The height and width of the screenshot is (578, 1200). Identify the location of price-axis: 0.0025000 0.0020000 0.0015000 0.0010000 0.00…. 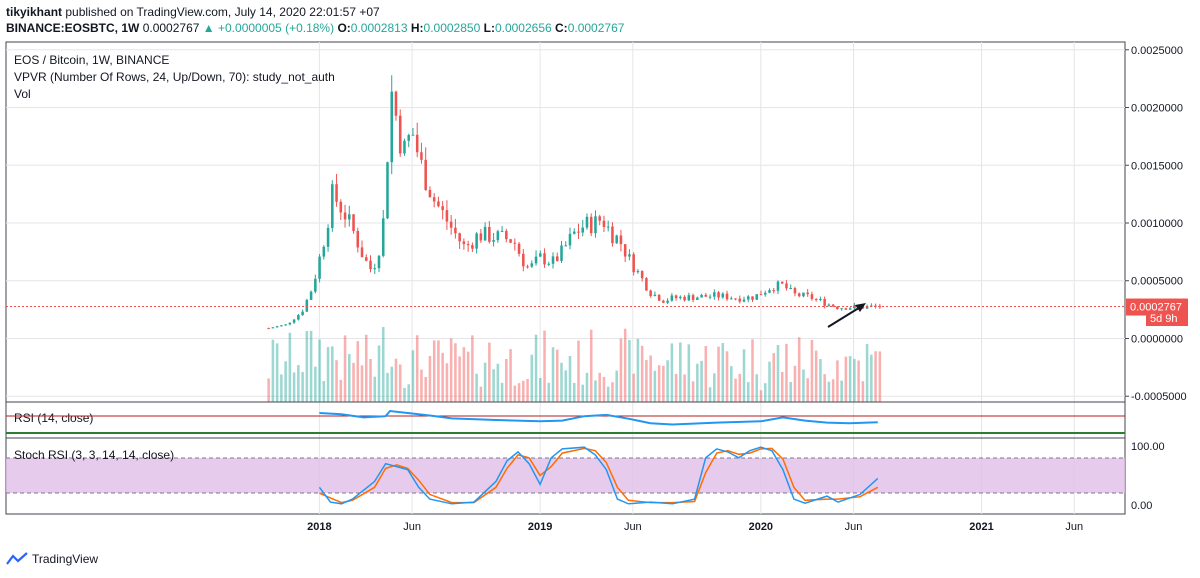
(1156, 224).